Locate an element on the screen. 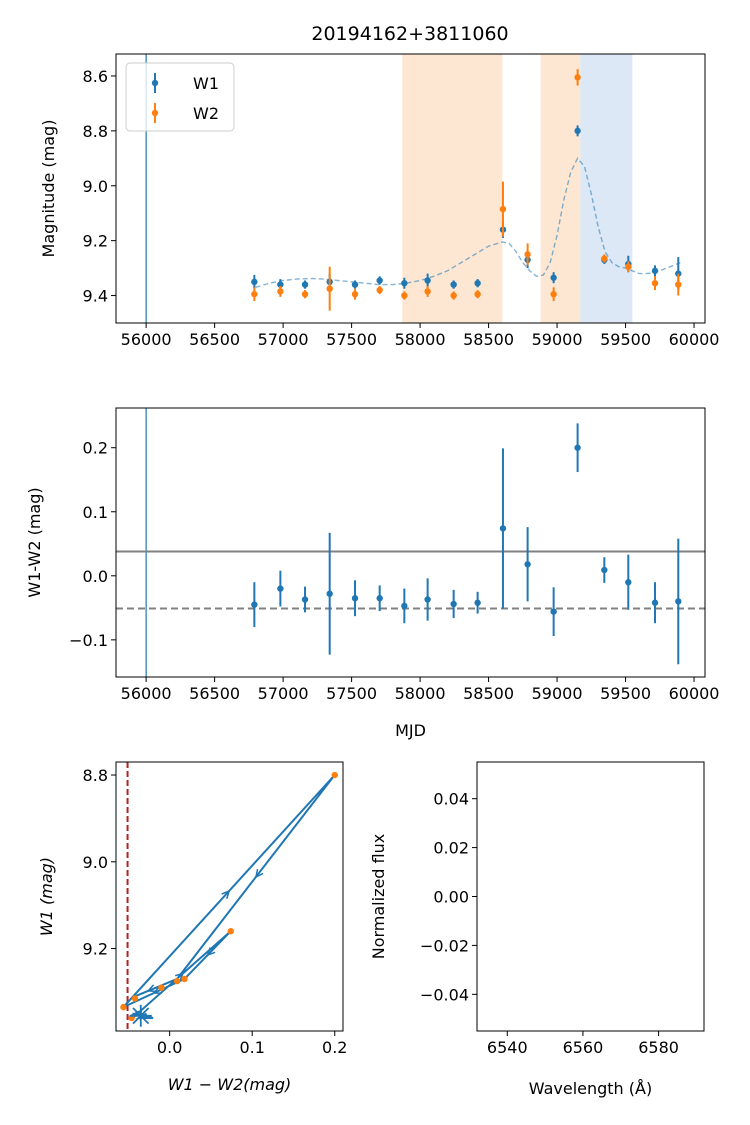  y-axis-label: W1 (mag) is located at coordinates (46, 896).